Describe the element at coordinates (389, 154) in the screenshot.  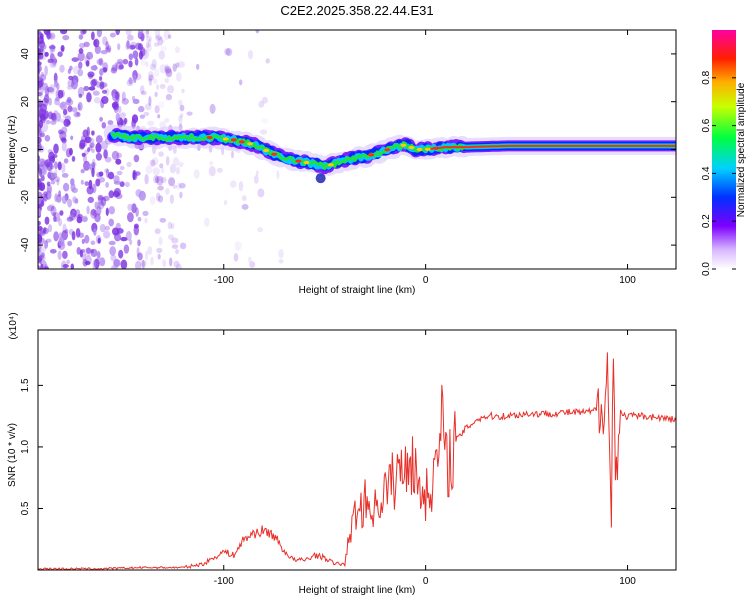
I see `frequency-ridge` at that location.